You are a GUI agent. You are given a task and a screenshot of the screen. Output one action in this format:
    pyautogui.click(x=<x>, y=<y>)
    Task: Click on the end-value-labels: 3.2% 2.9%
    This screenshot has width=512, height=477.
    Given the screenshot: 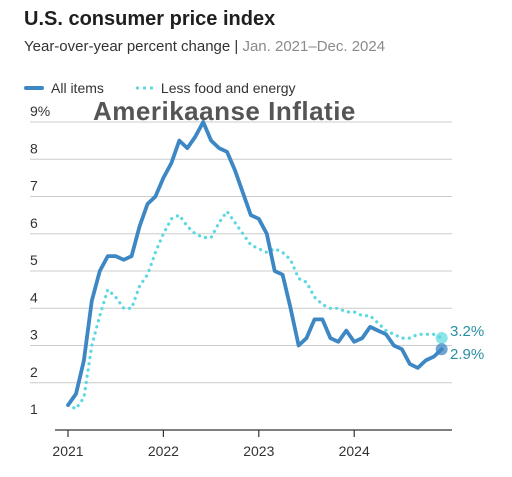 What is the action you would take?
    pyautogui.click(x=467, y=343)
    